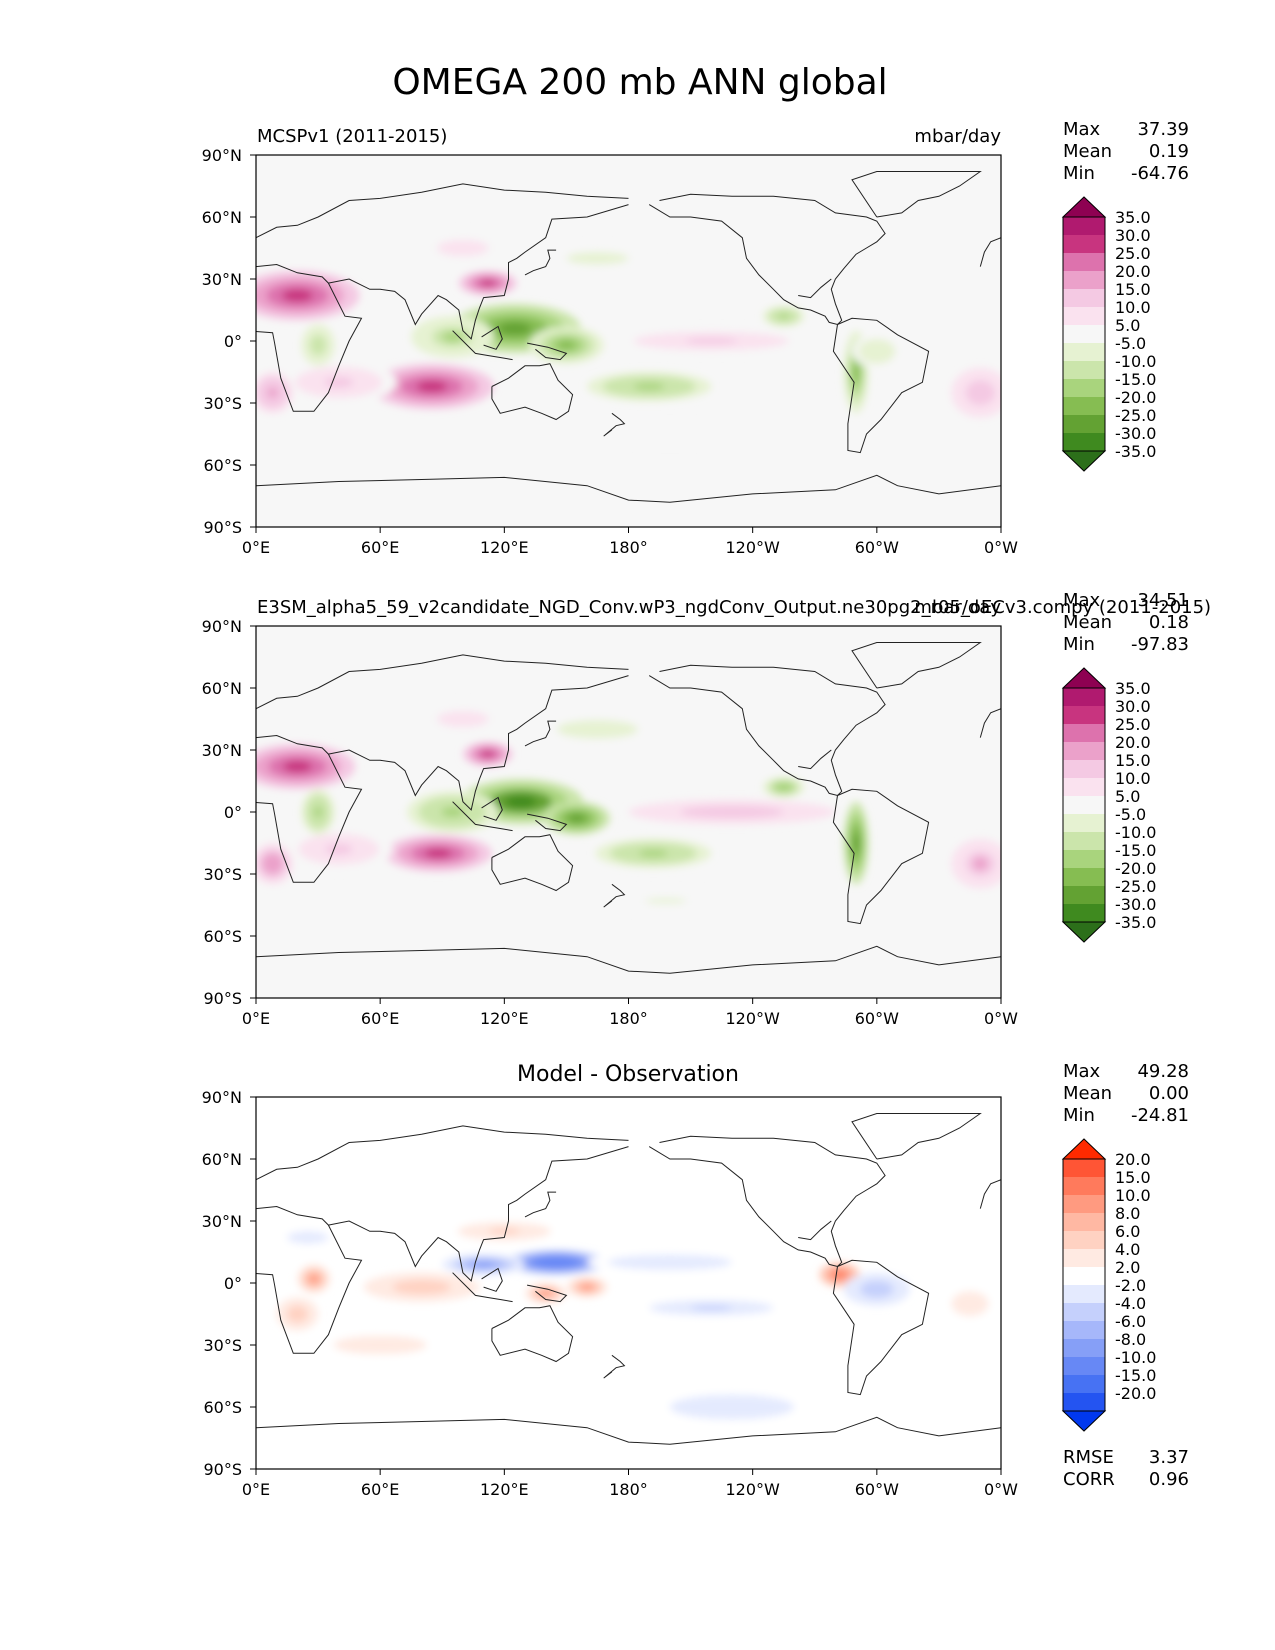  Describe the element at coordinates (628, 1018) in the screenshot. I see `x-tick-label: 180°` at that location.